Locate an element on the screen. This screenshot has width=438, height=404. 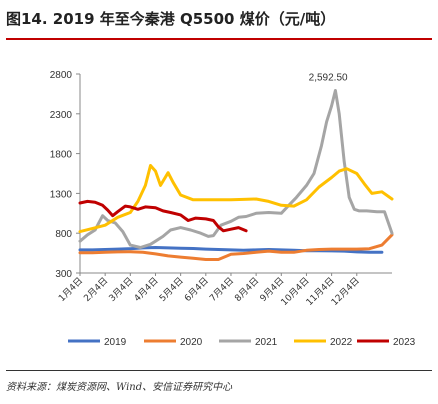
source-note: 资料来源：煤炭资源网、Wind、安信证券研究中心 is located at coordinates (119, 387).